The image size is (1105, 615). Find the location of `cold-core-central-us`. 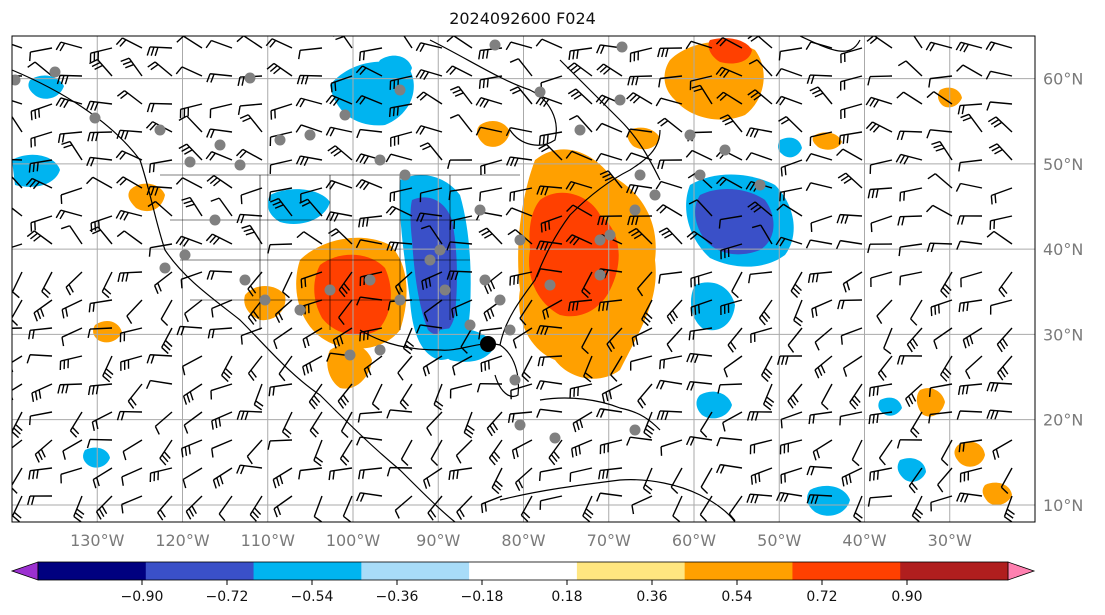

cold-core-central-us is located at coordinates (433, 266).